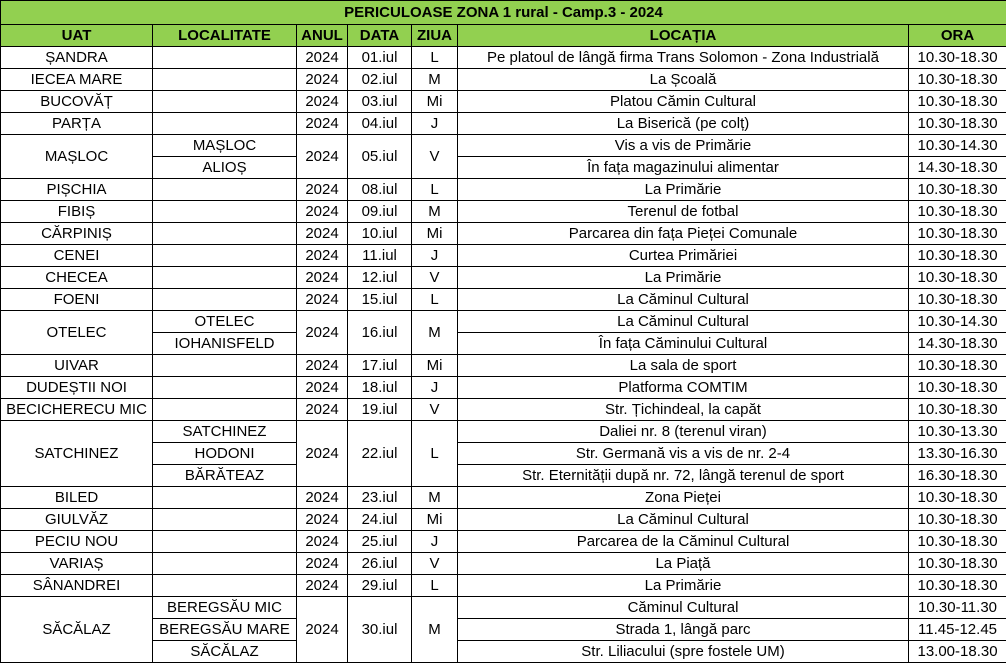 The height and width of the screenshot is (665, 1006). Describe the element at coordinates (683, 541) in the screenshot. I see `location-cell: Parcarea de la Căminul Cultural` at that location.